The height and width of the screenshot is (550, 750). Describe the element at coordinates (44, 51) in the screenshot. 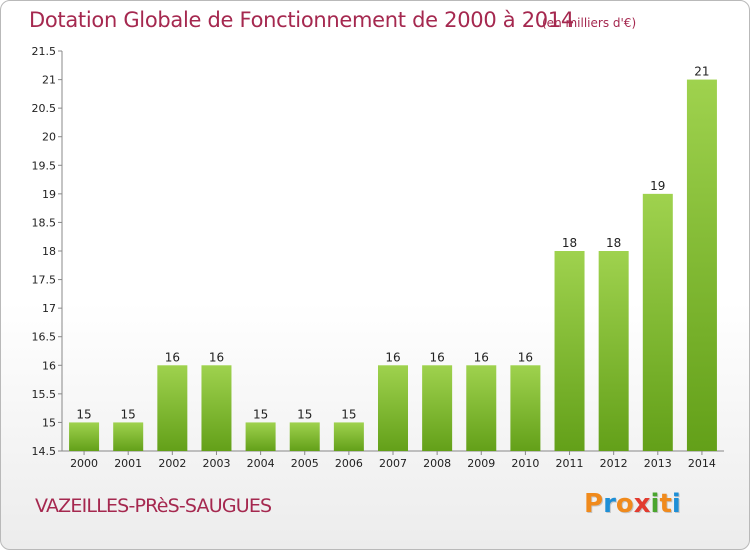

I see `y-tick-label: 21.5` at that location.